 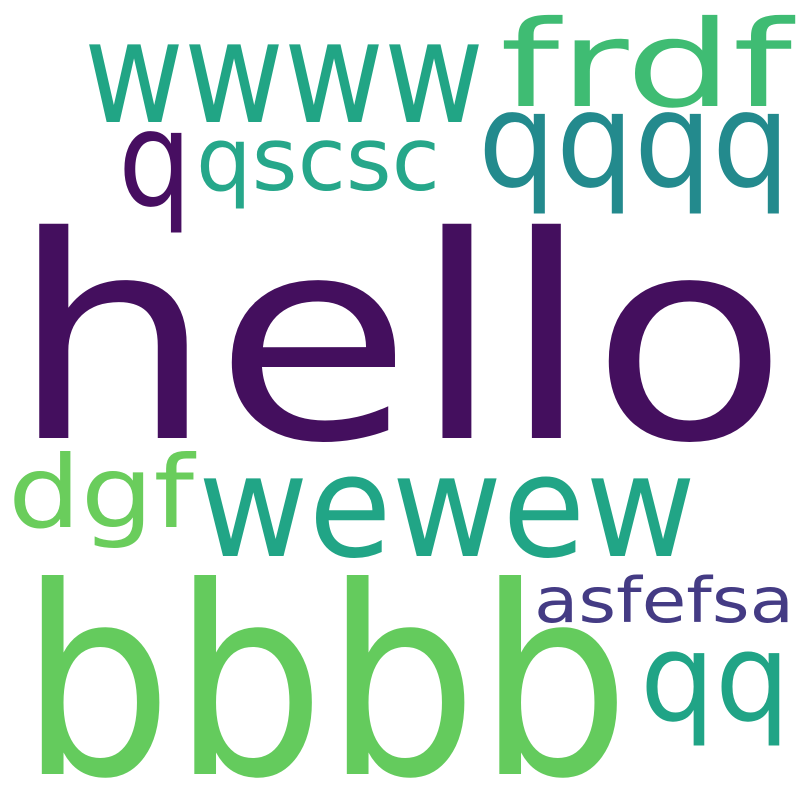 I want to click on word-asfefsa: asfefsa, so click(x=664, y=600).